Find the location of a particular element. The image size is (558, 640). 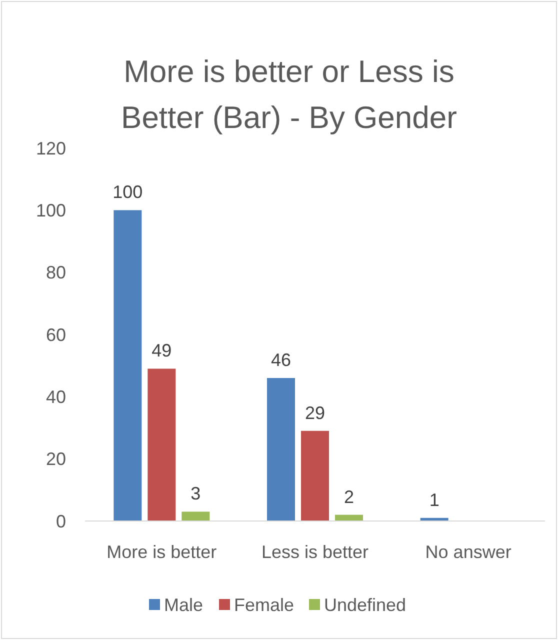

y-tick-label: 100 is located at coordinates (51, 210).